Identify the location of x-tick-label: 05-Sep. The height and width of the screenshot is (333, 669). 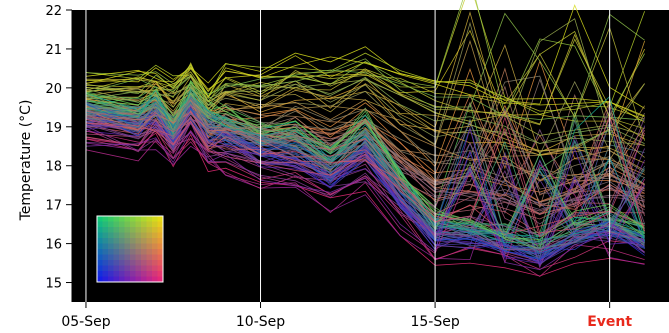
(85, 322).